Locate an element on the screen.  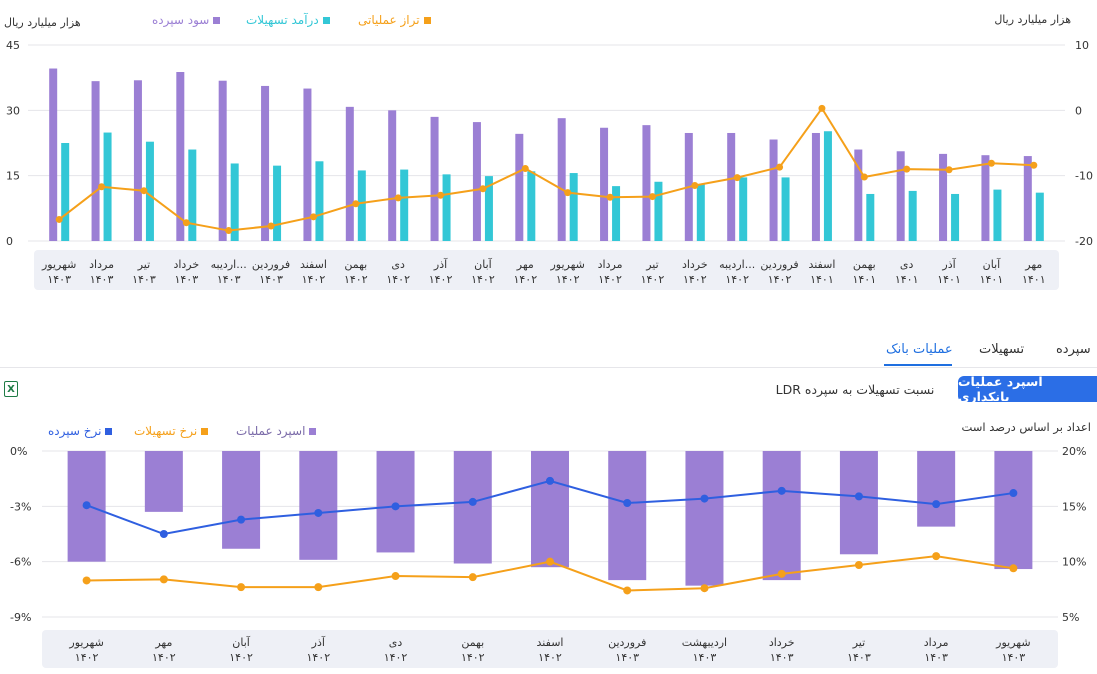
percent-note: اعداد بر اساس درصد است is located at coordinates (1026, 427).